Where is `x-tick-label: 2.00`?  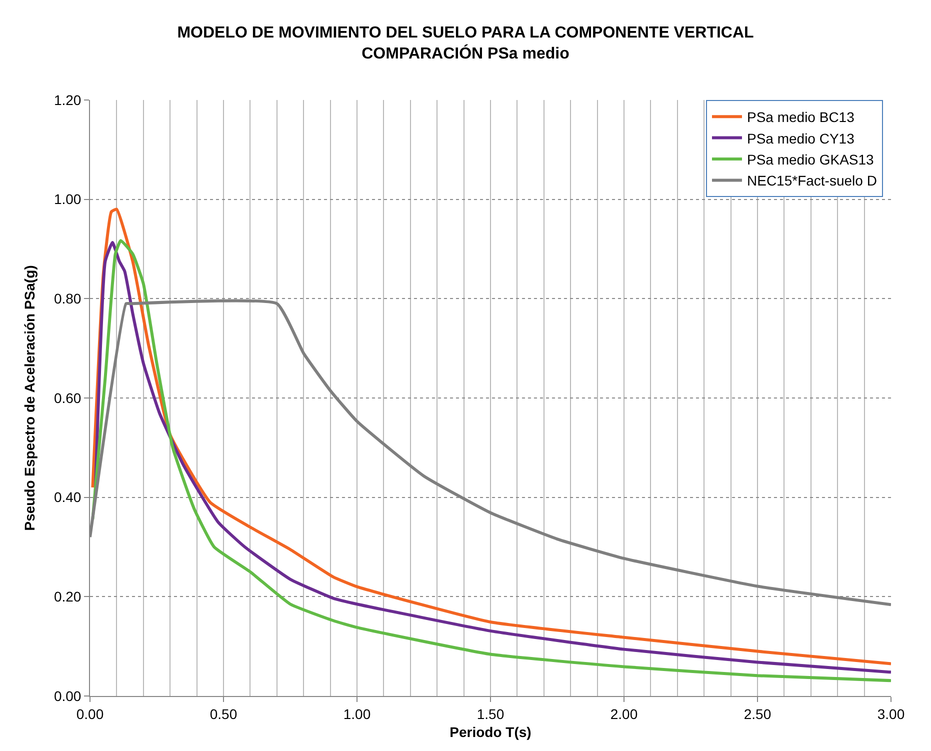 x-tick-label: 2.00 is located at coordinates (624, 714).